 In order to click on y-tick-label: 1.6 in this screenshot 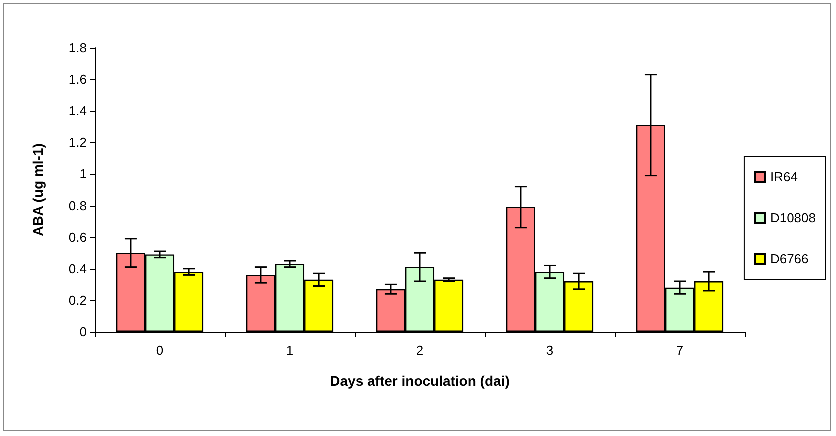, I will do `click(77, 80)`.